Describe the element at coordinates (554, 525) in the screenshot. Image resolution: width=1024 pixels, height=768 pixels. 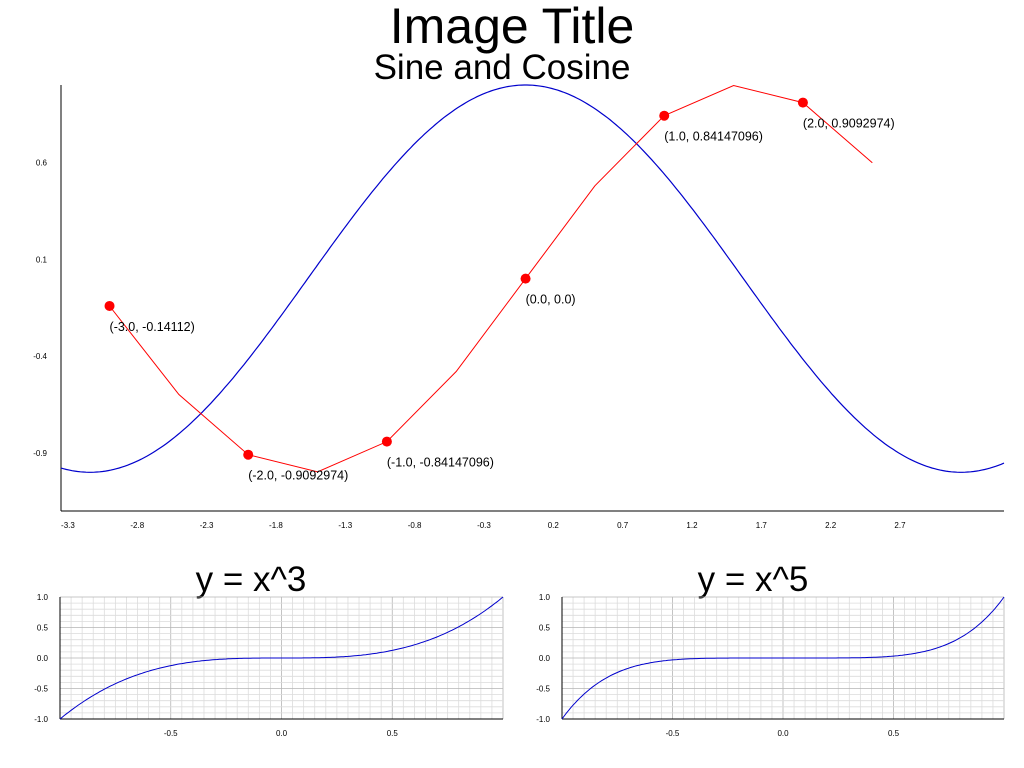
I see `x-tick-label: 0.2` at that location.